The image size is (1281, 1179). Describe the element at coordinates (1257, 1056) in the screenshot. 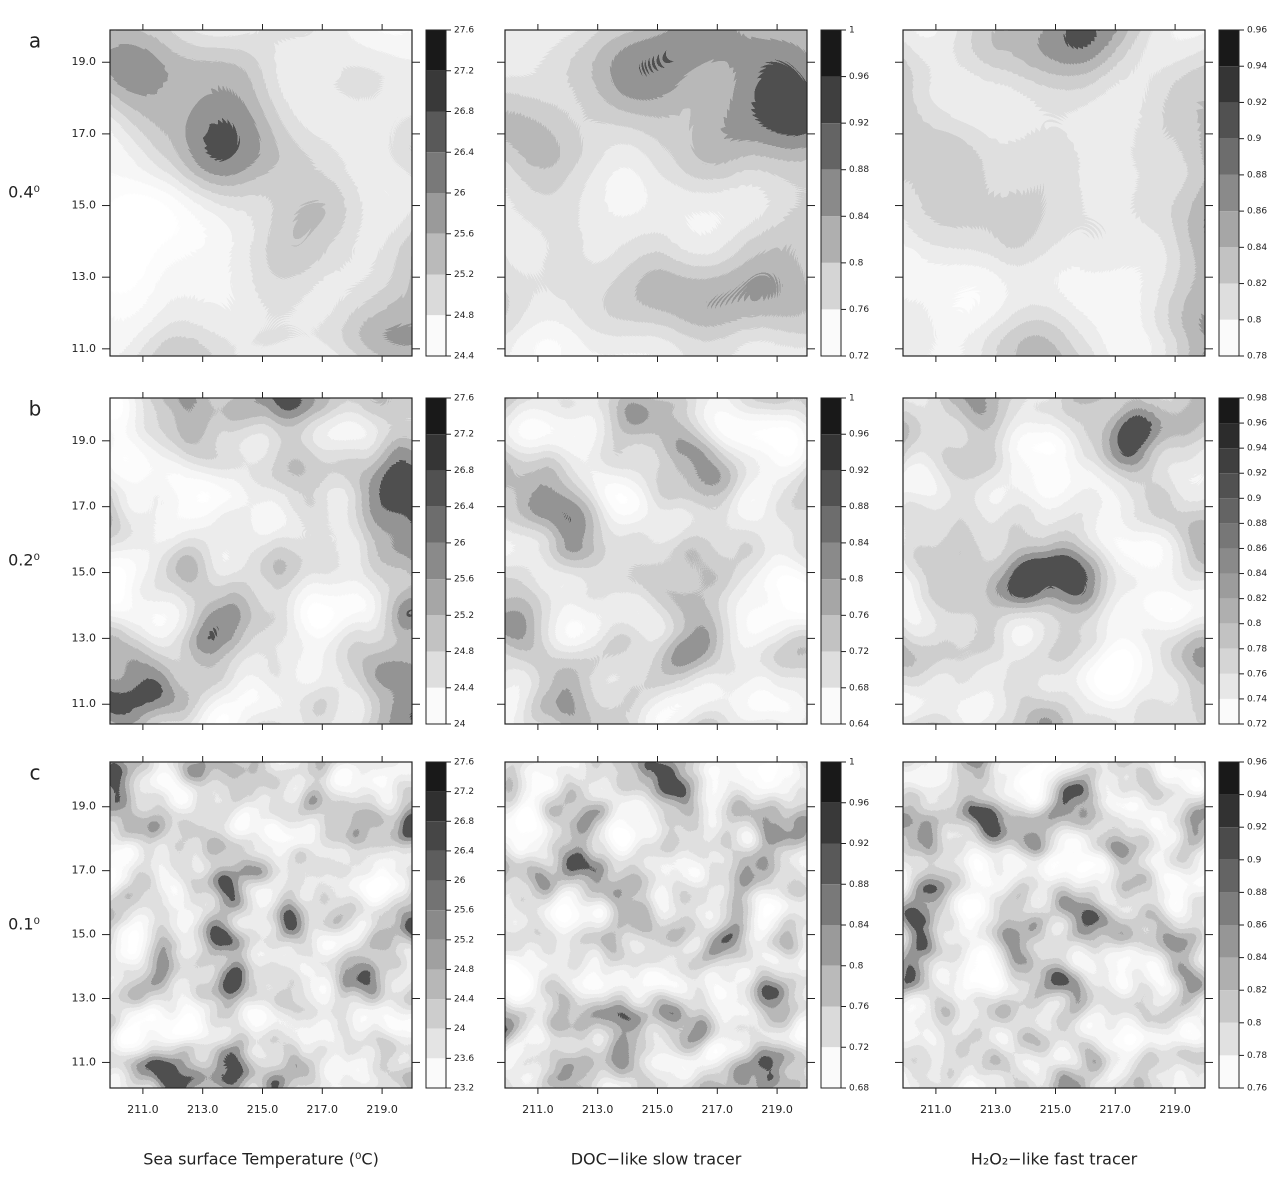

I see `colorbar-tick-label: 0.78` at that location.